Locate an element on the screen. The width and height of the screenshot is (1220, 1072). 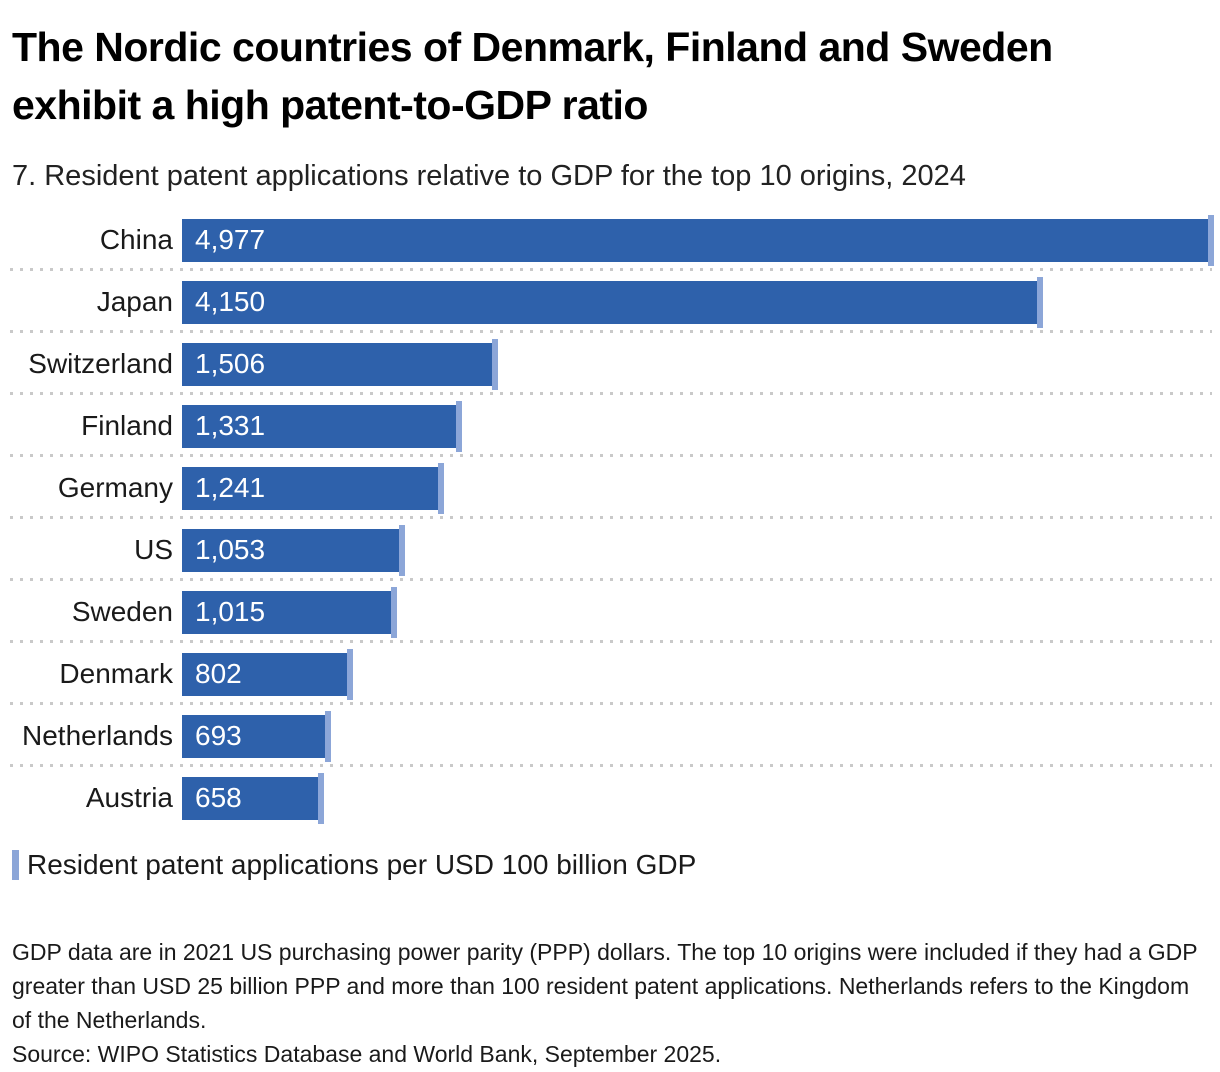
bar-track: 1,015 is located at coordinates (695, 612).